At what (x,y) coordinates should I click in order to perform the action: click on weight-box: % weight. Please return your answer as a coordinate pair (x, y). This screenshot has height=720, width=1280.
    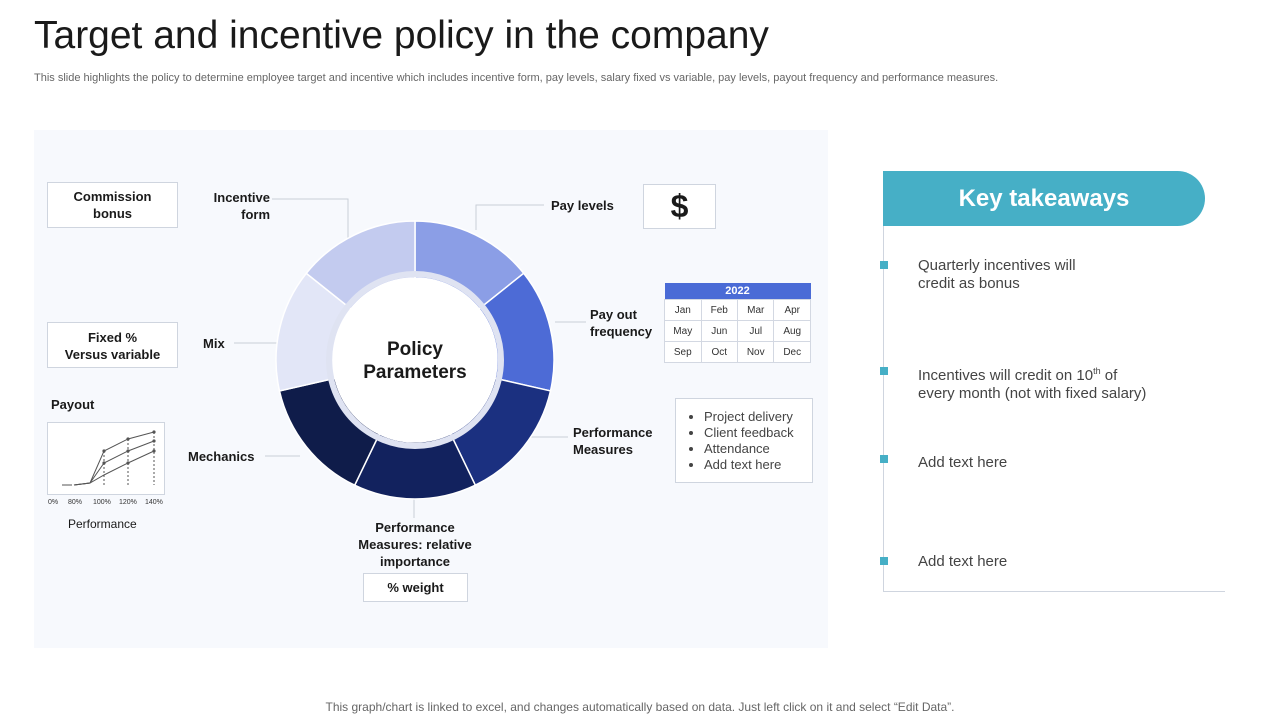
    Looking at the image, I should click on (415, 587).